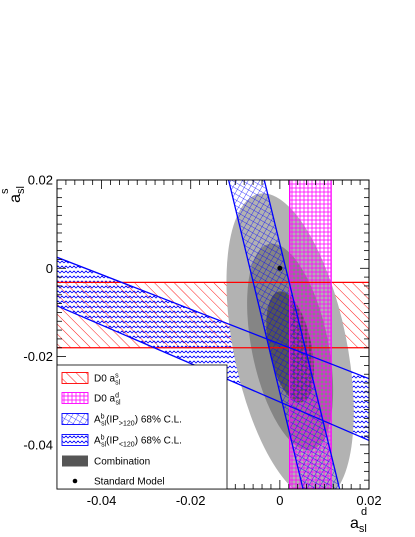  I want to click on legend-label-d0-asld: D0 ad sl, so click(107, 400).